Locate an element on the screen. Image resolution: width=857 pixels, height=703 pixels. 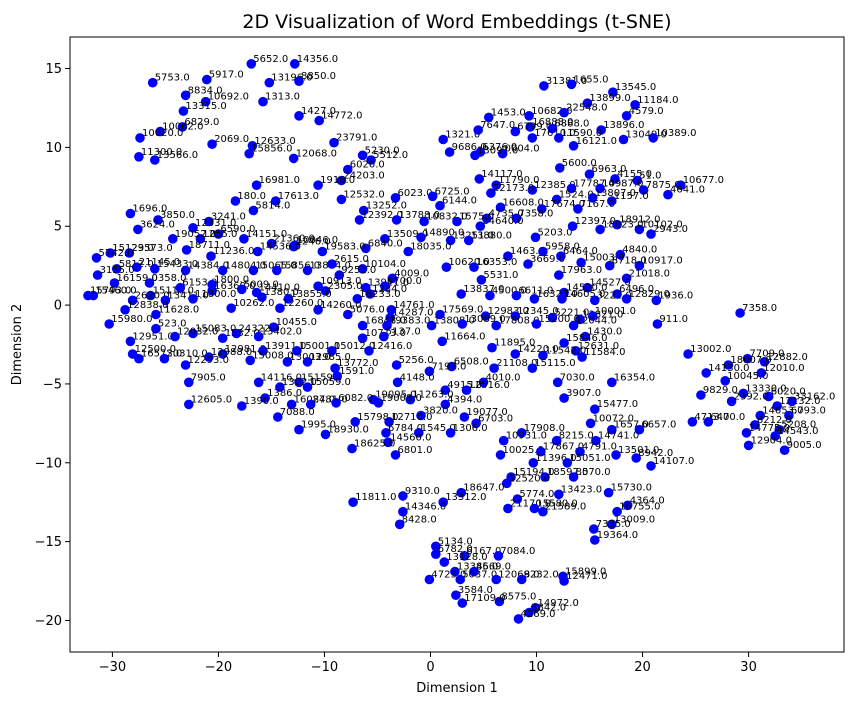
point-label: 15003.0 is located at coordinates (603, 258).